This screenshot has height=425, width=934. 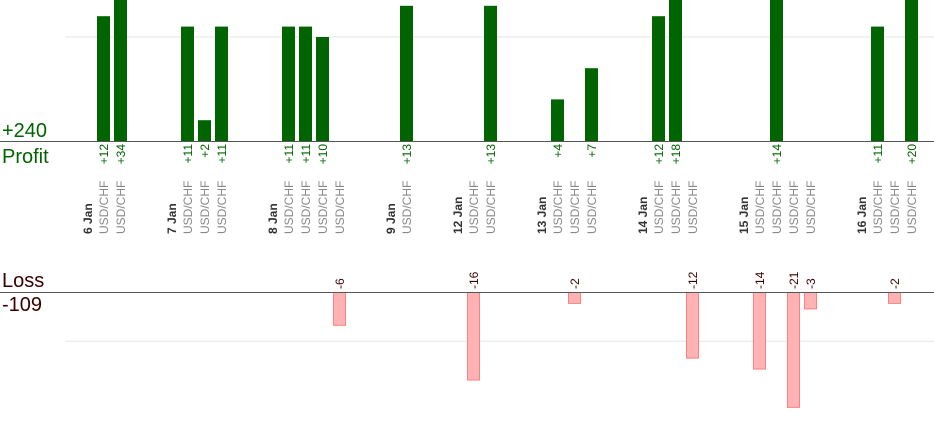 I want to click on date-tick-label: 8 Jan, so click(x=273, y=218).